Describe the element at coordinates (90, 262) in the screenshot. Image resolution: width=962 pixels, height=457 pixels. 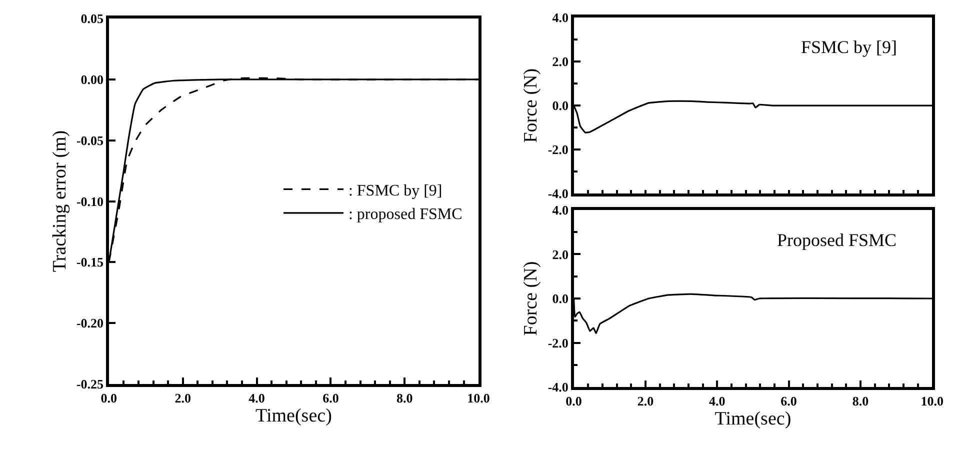
I see `y-tick-label: -0.15` at that location.